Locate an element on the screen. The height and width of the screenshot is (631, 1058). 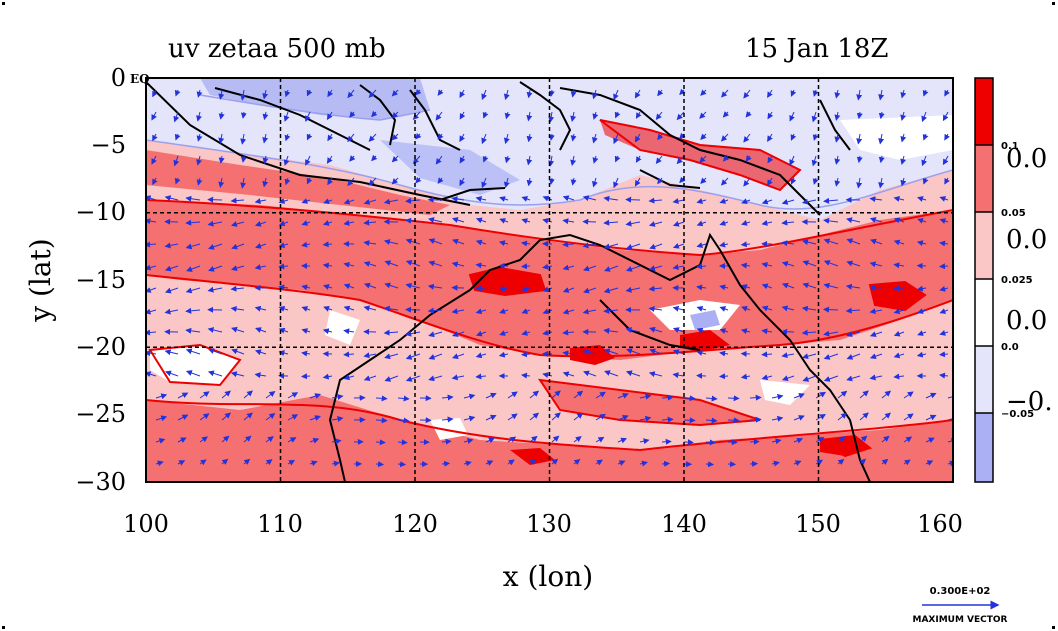
colorbar-big-label-3: −0. is located at coordinates (1029, 402).